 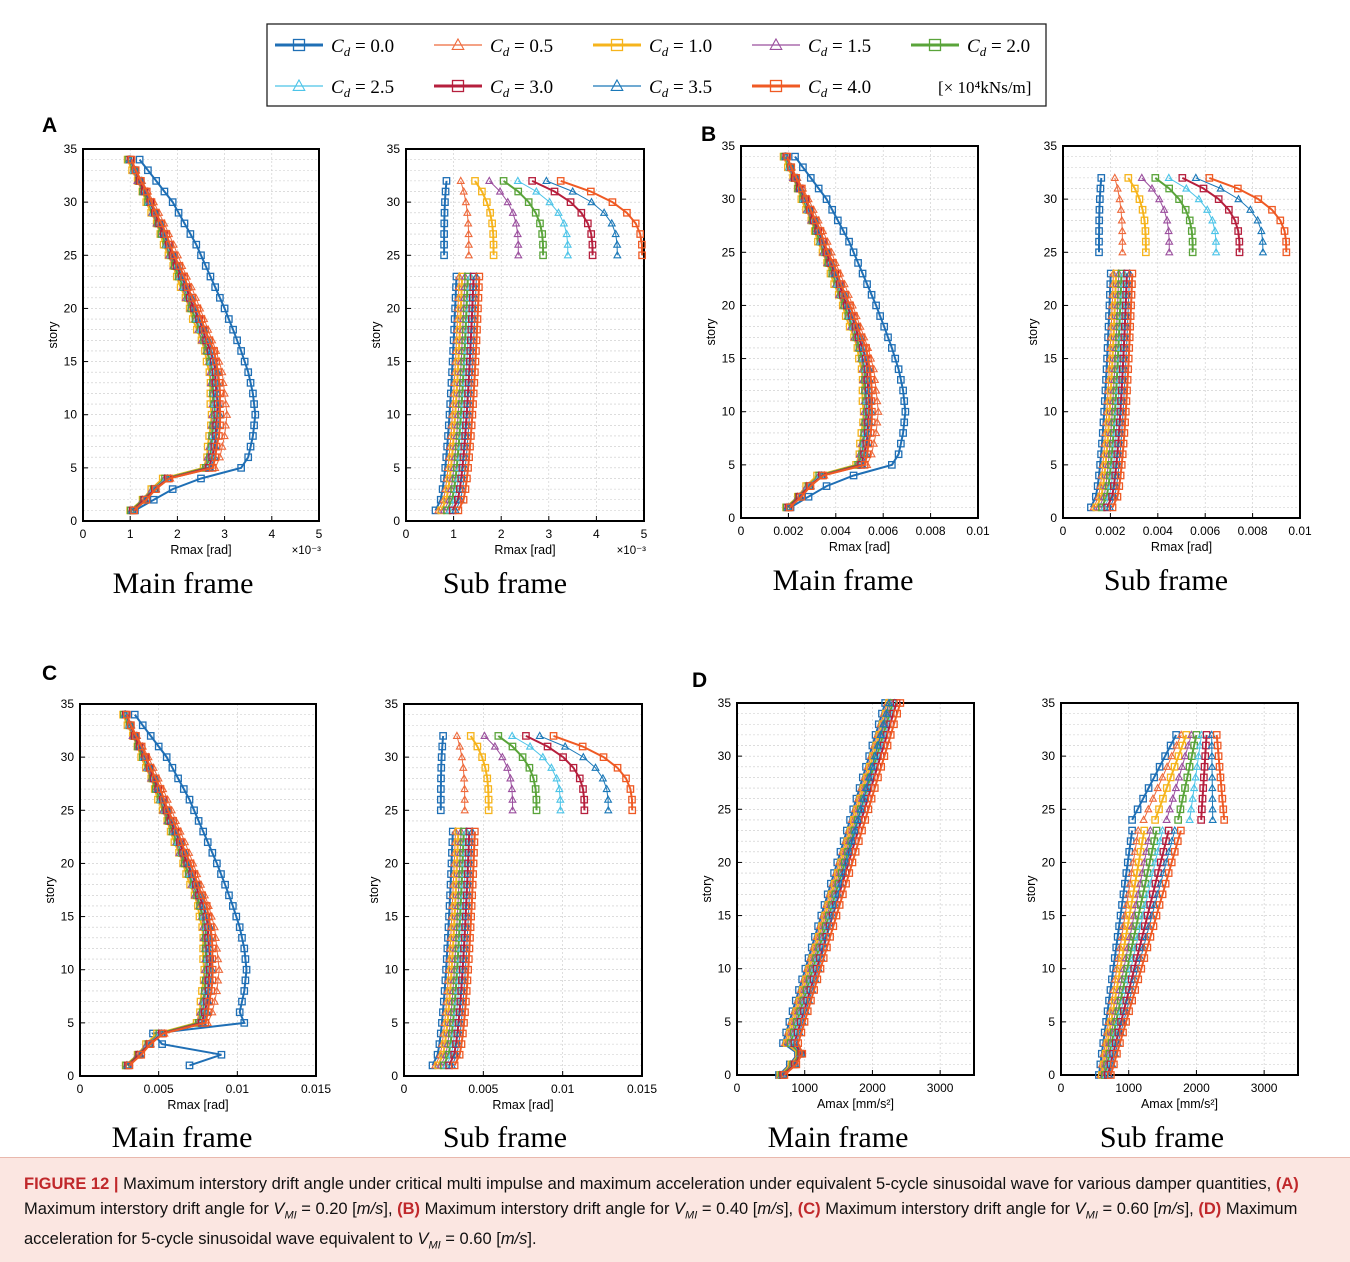 I want to click on x-tick-label: 0.002, so click(x=1110, y=531).